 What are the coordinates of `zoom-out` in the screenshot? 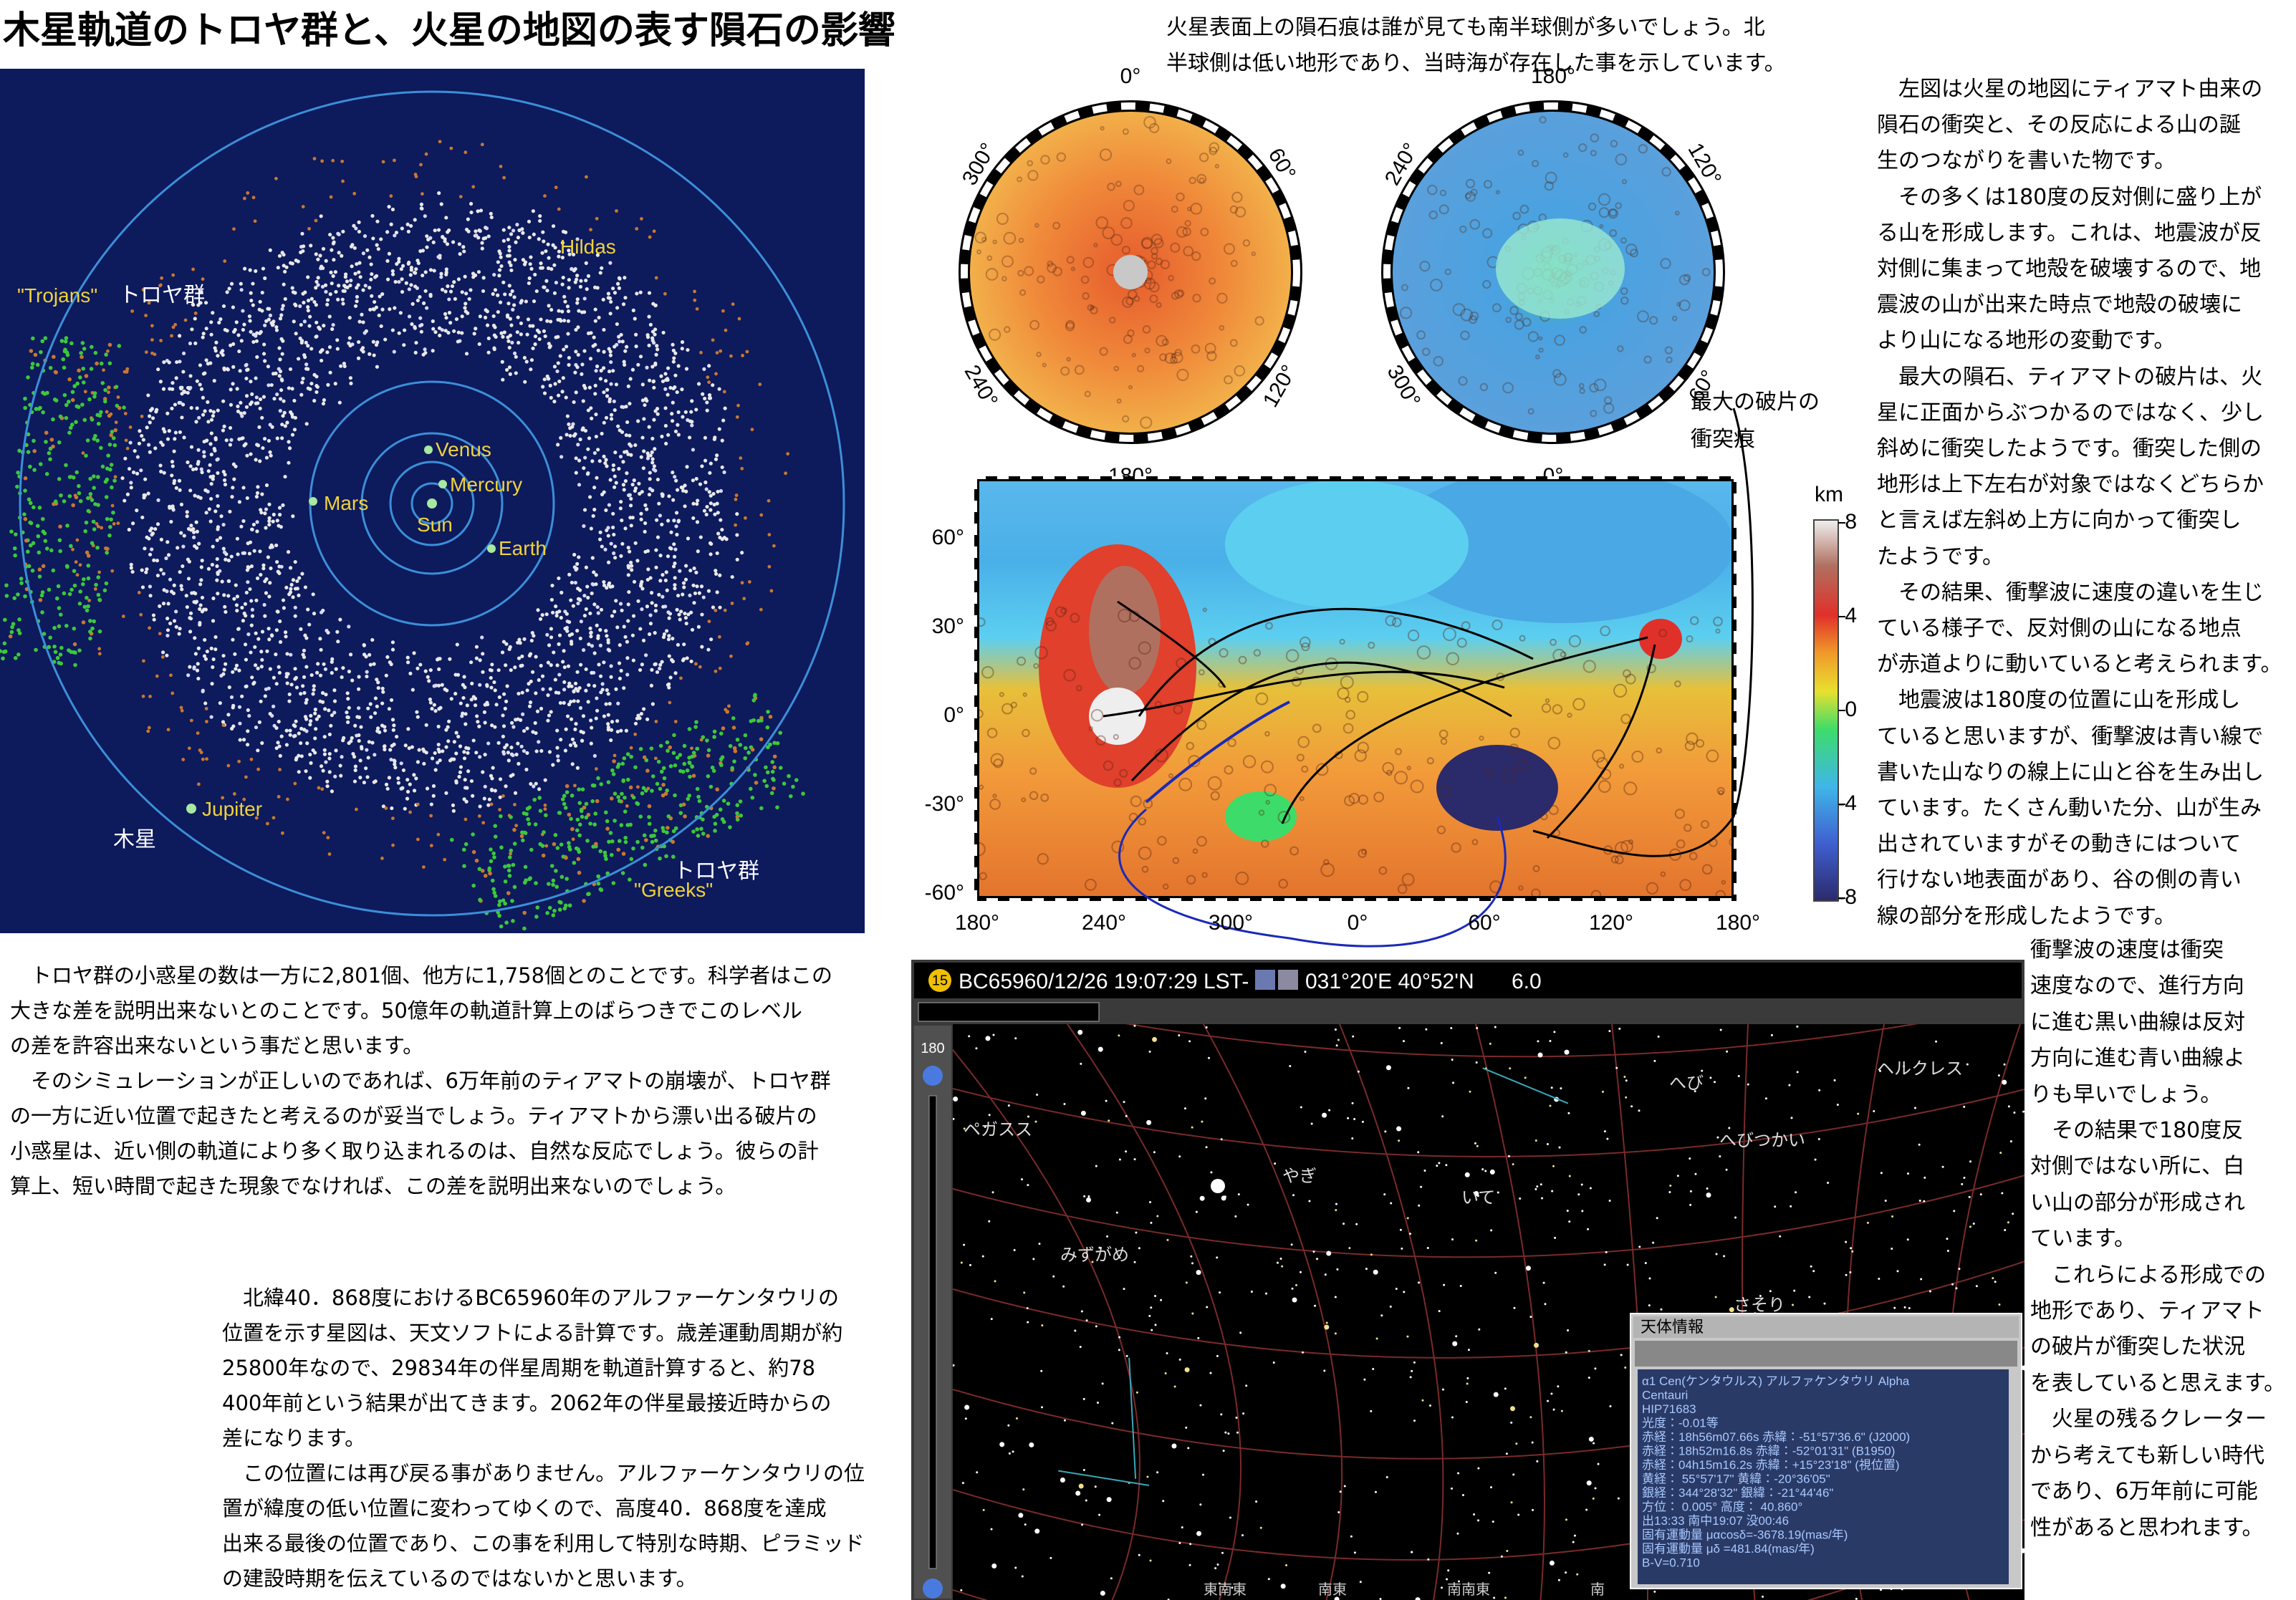 It's located at (933, 1589).